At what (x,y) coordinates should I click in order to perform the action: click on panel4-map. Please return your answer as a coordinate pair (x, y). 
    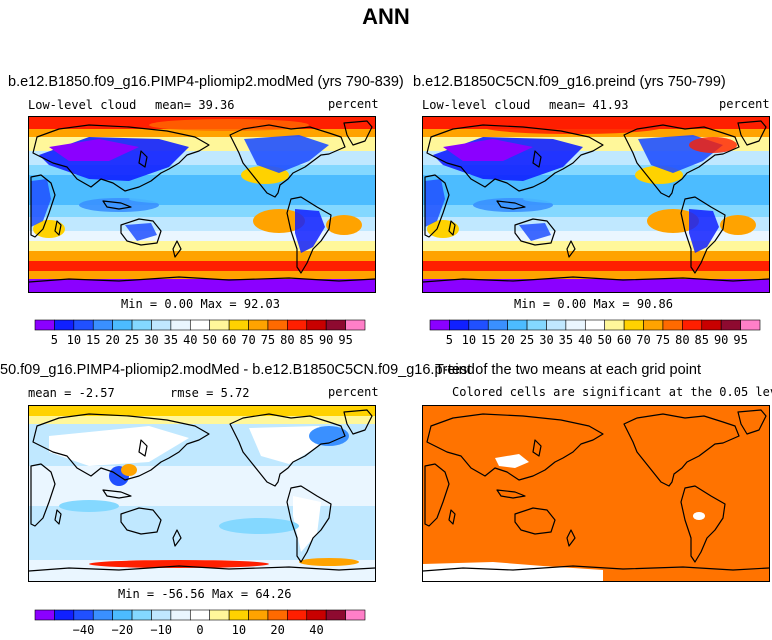
    Looking at the image, I should click on (596, 493).